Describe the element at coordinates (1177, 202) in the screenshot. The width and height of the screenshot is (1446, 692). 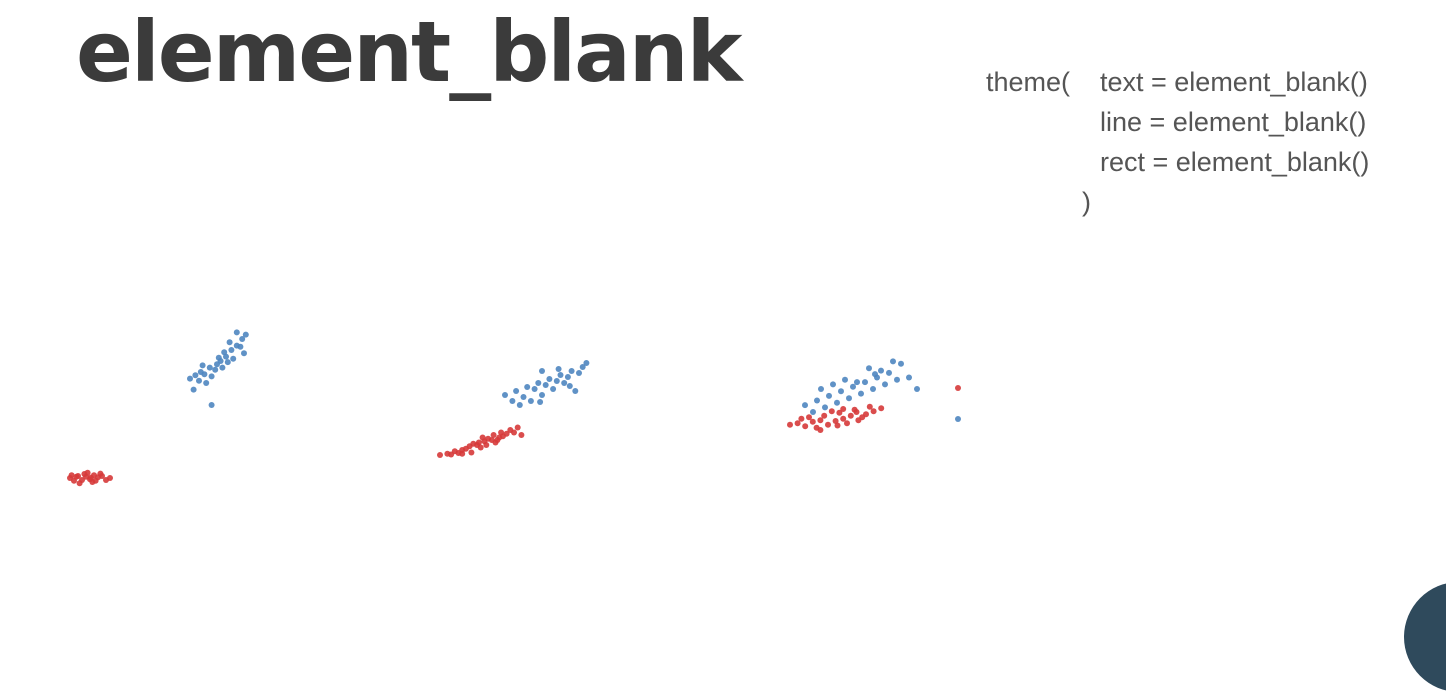
I see `code-line-closing: )` at that location.